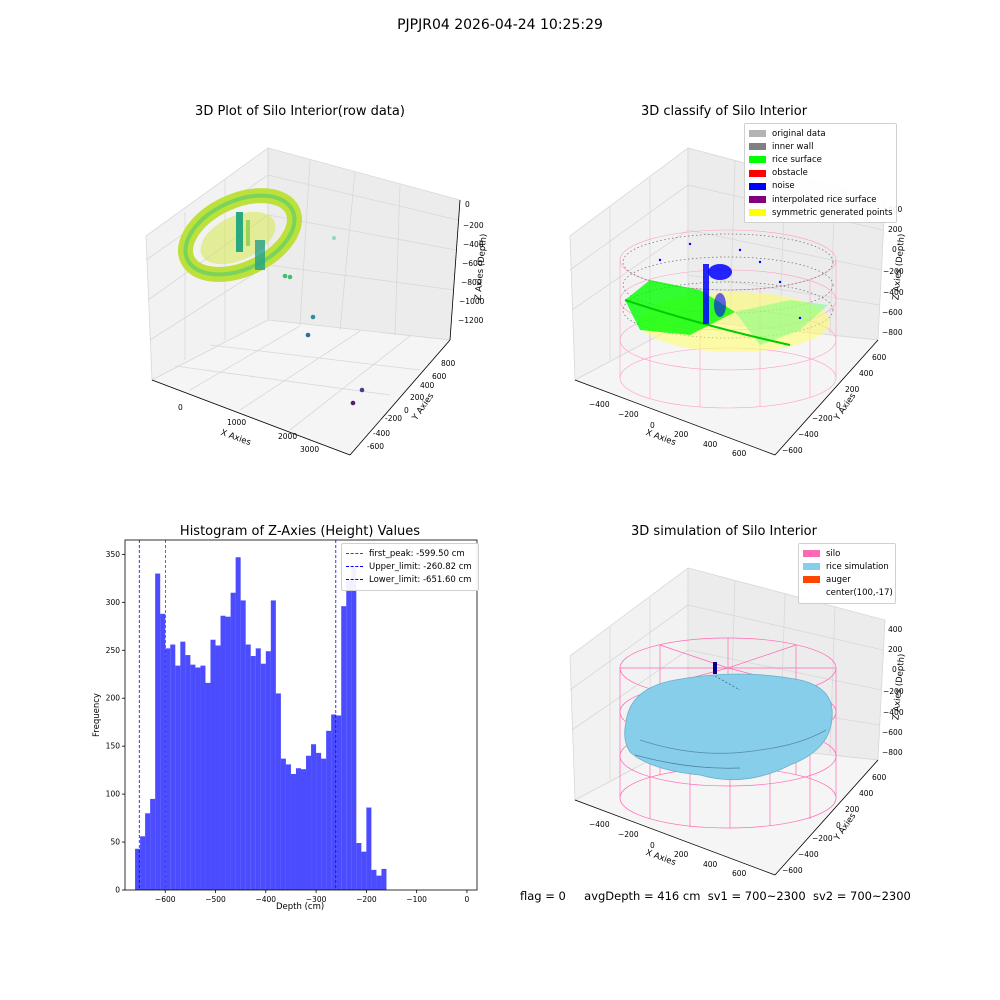 The width and height of the screenshot is (1000, 1000). What do you see at coordinates (472, 301) in the screenshot?
I see `raw-ztick-5: −1000` at bounding box center [472, 301].